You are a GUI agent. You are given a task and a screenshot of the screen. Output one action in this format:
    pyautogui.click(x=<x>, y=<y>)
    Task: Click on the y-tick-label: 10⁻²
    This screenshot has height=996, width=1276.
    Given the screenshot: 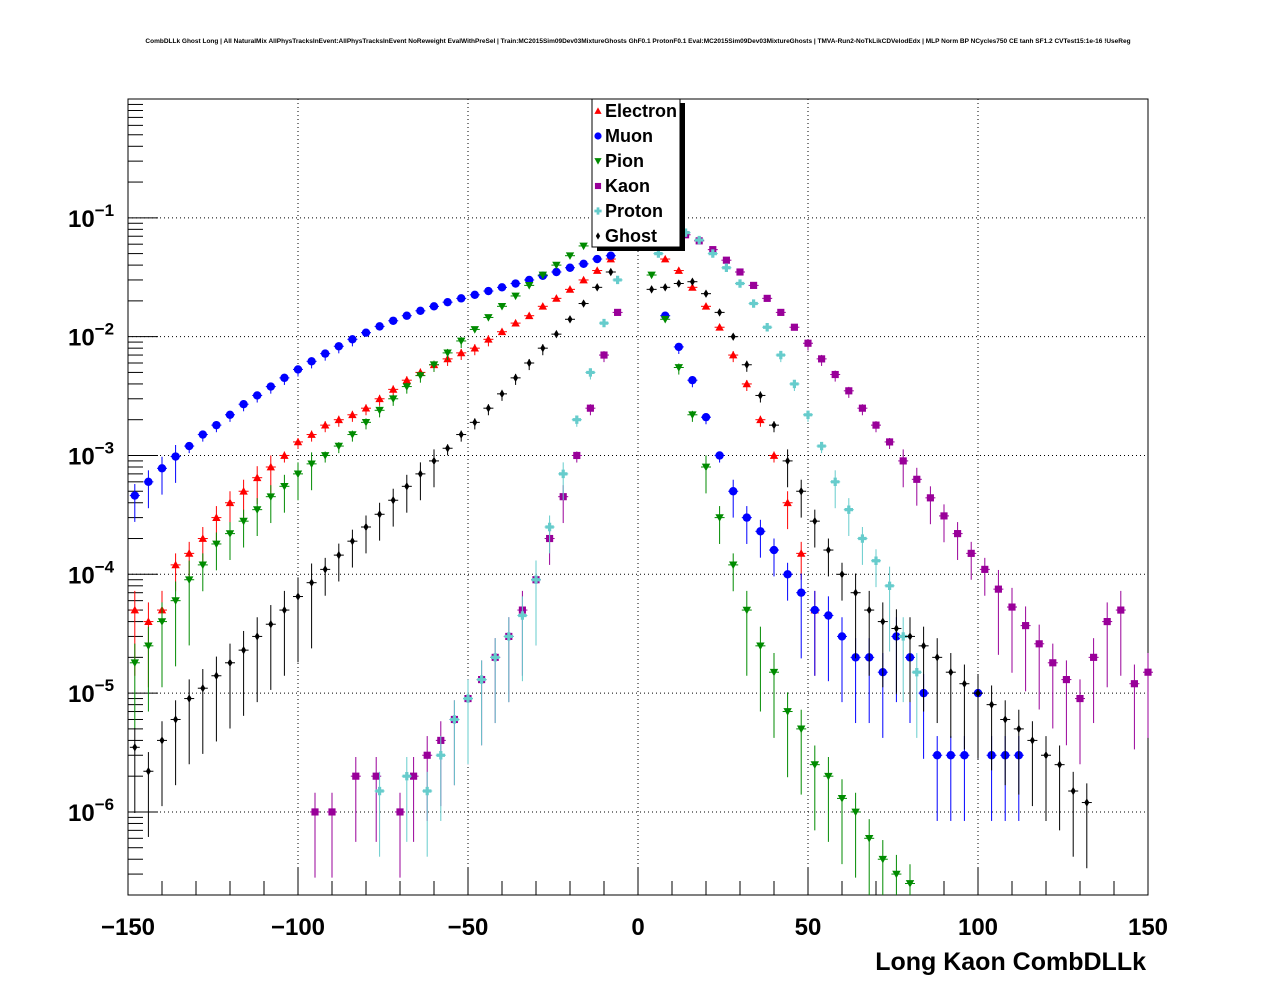 What is the action you would take?
    pyautogui.click(x=91, y=336)
    